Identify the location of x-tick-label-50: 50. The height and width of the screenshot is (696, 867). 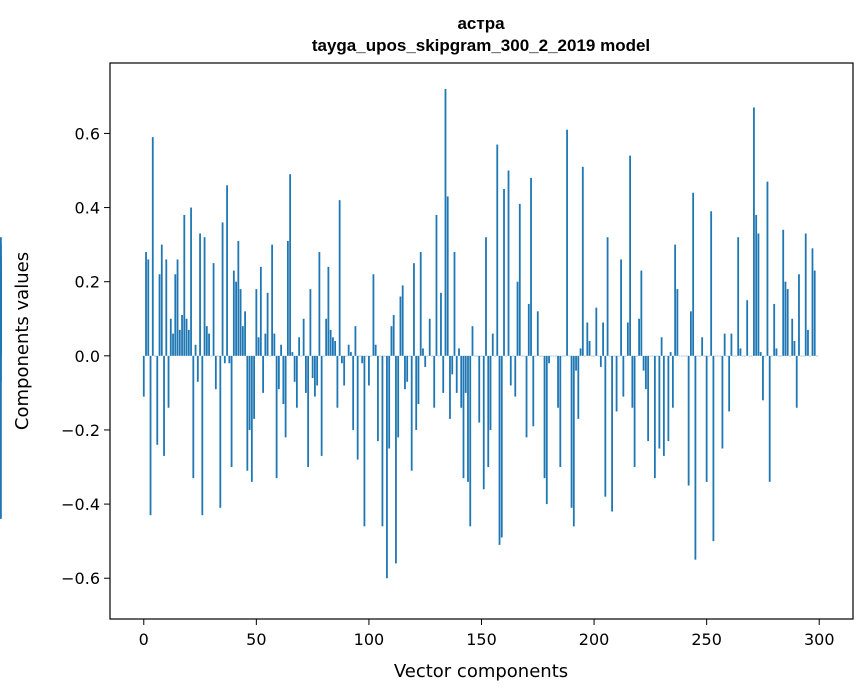
(256, 639).